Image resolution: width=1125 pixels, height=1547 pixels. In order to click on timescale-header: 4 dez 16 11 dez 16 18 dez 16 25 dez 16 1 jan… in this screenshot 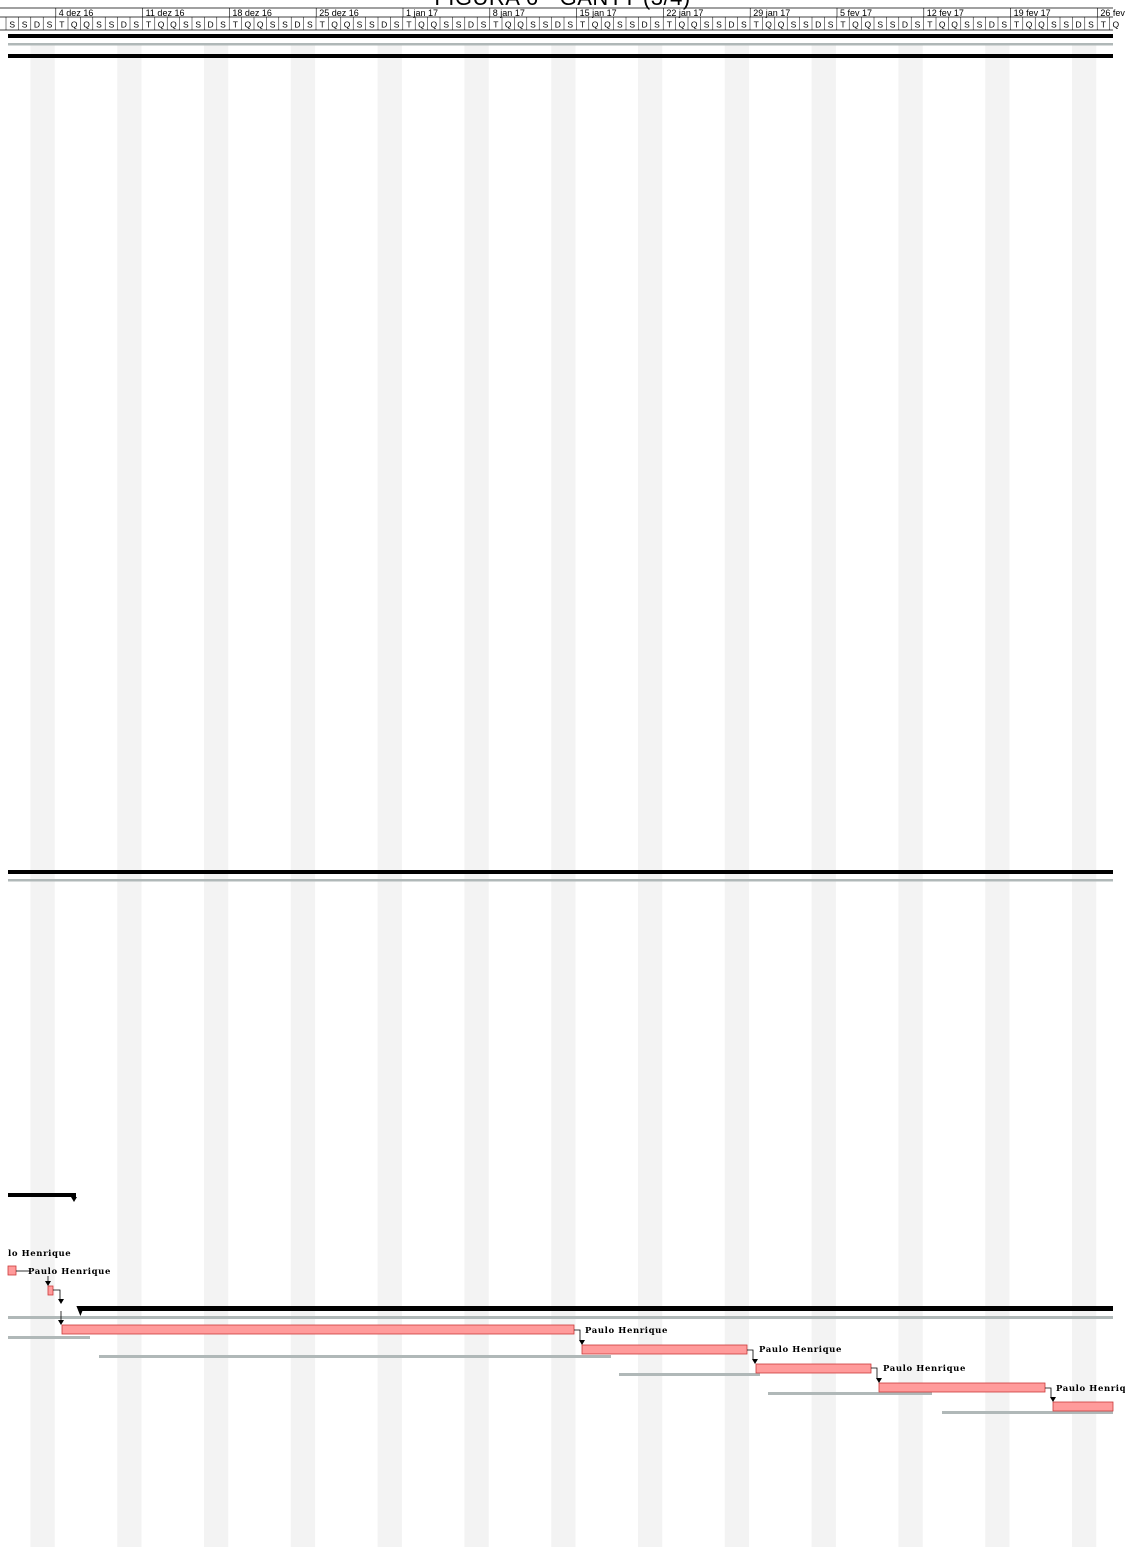, I will do `click(562, 19)`.